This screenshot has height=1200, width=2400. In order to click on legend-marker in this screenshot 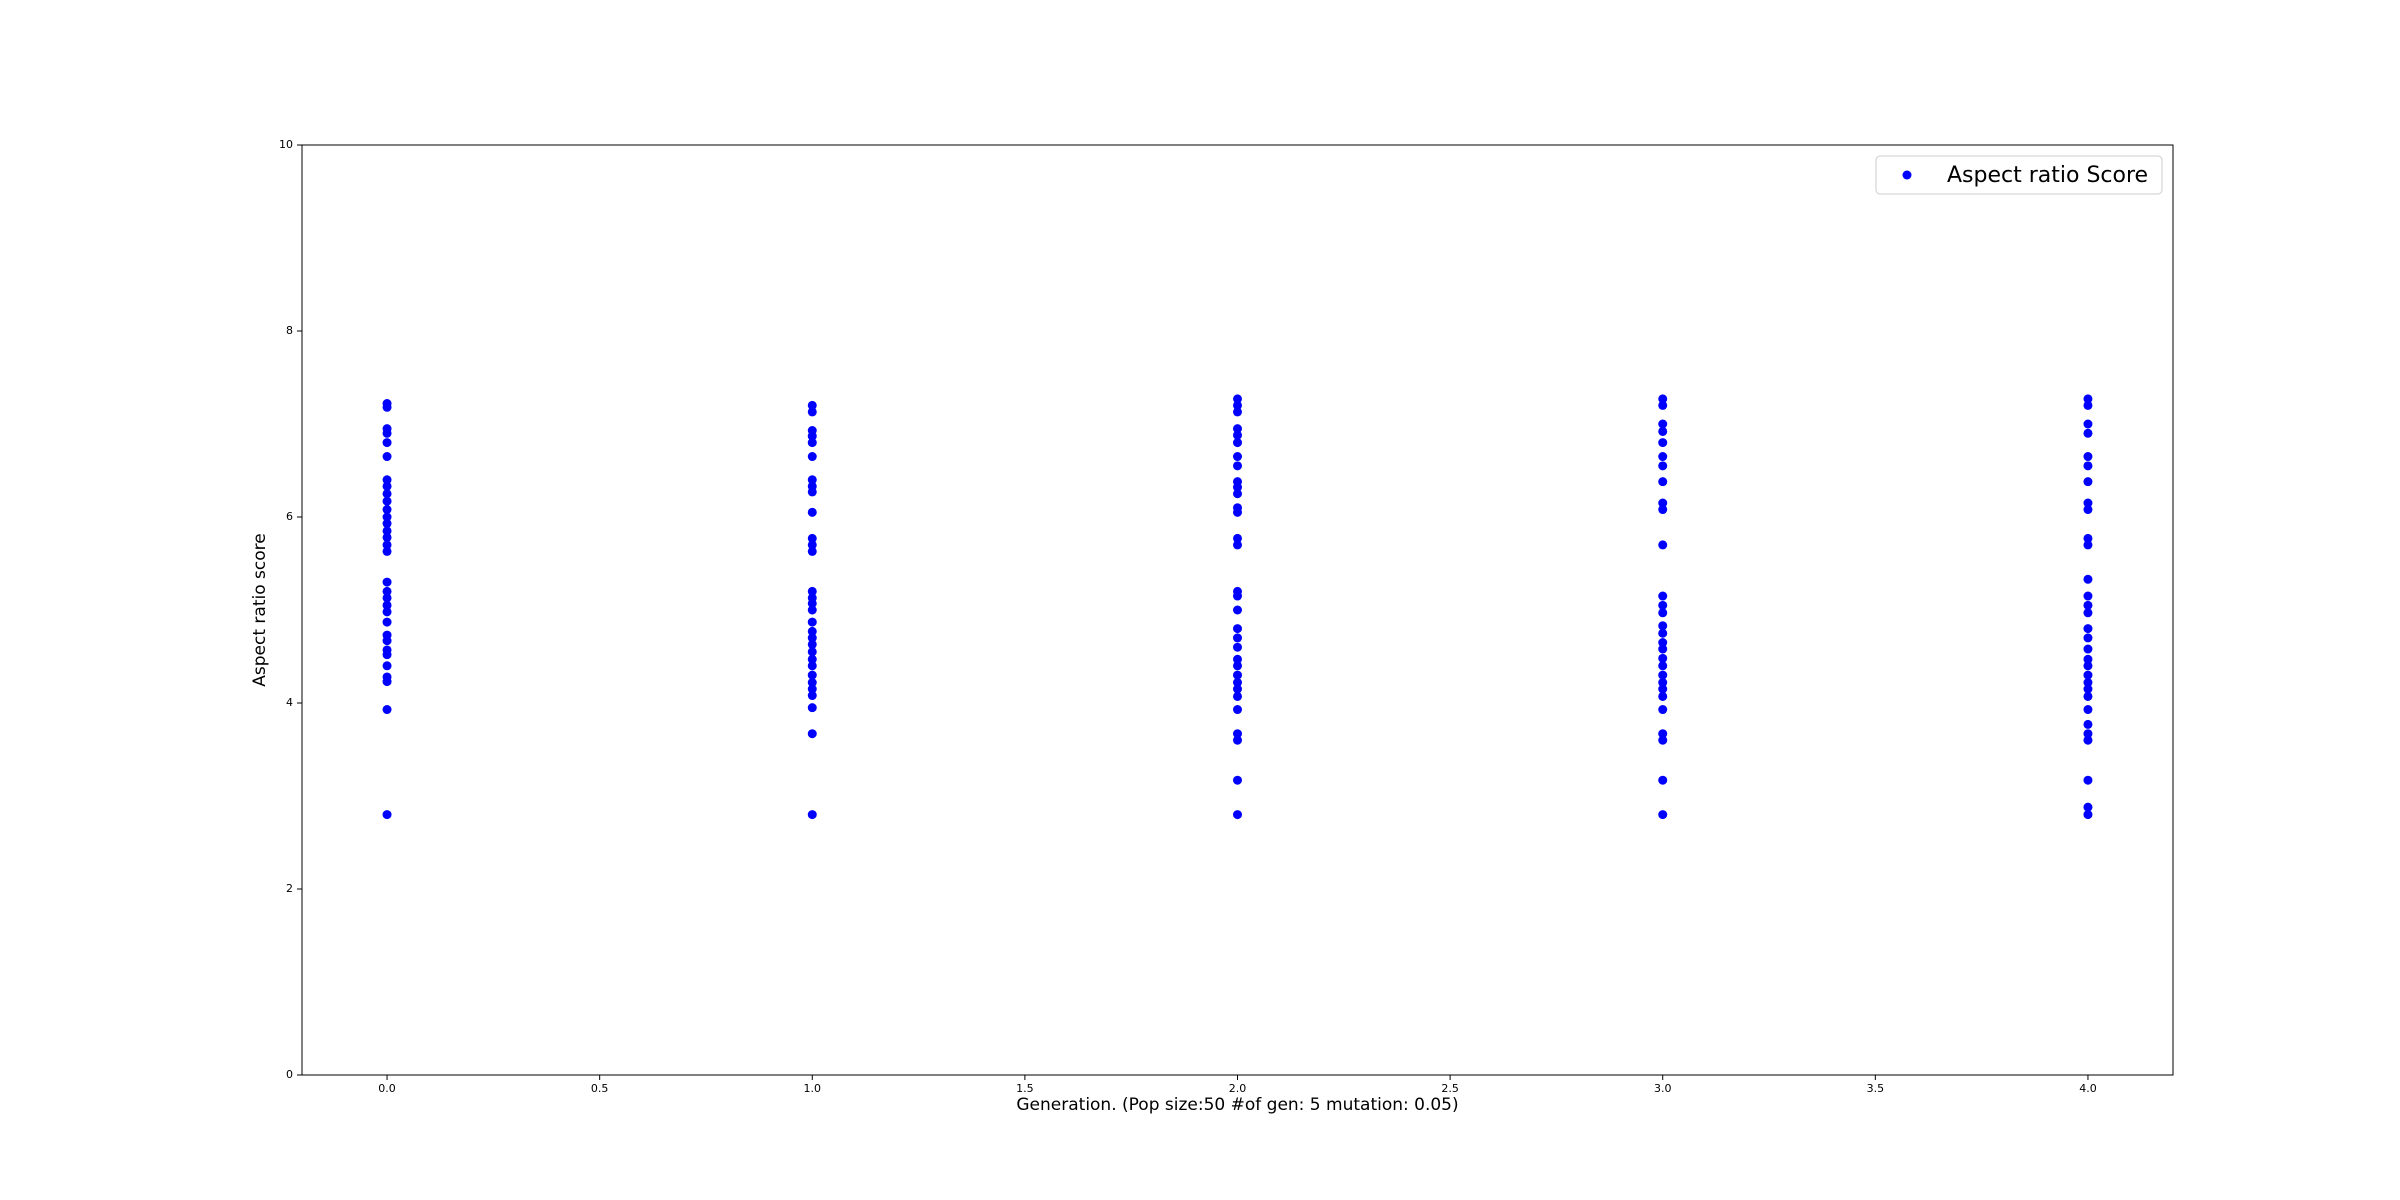, I will do `click(1907, 175)`.